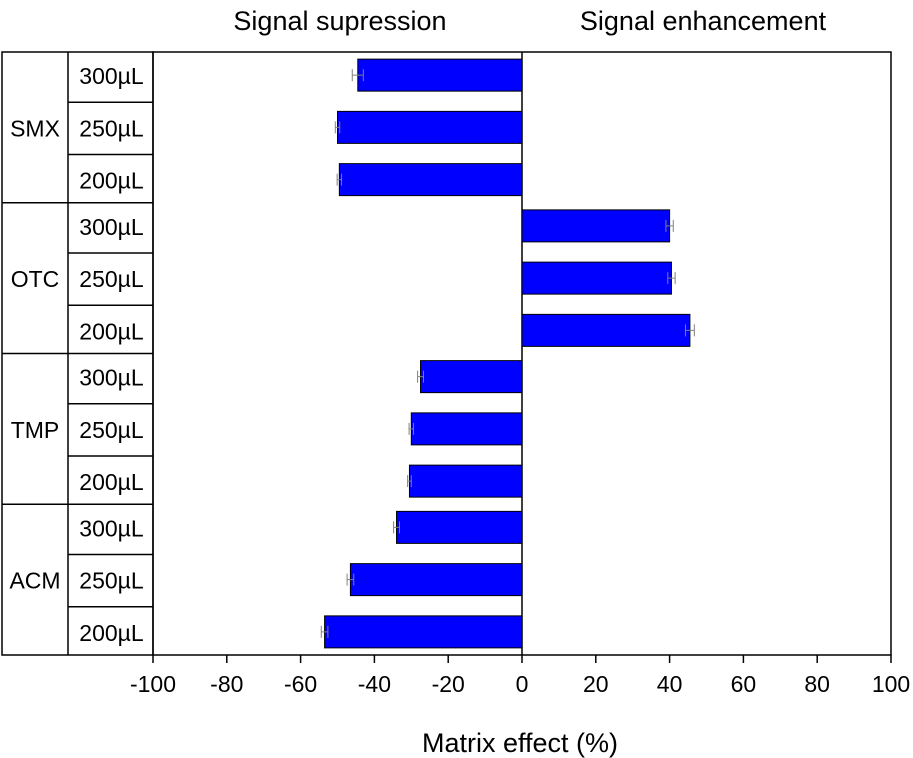 The image size is (913, 758). I want to click on x-tick-label: 80, so click(817, 684).